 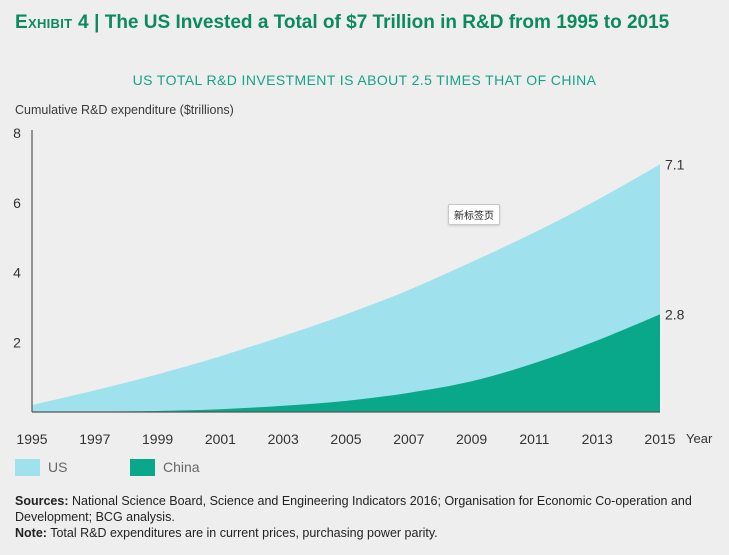 What do you see at coordinates (31, 533) in the screenshot?
I see `note-label: Note:` at bounding box center [31, 533].